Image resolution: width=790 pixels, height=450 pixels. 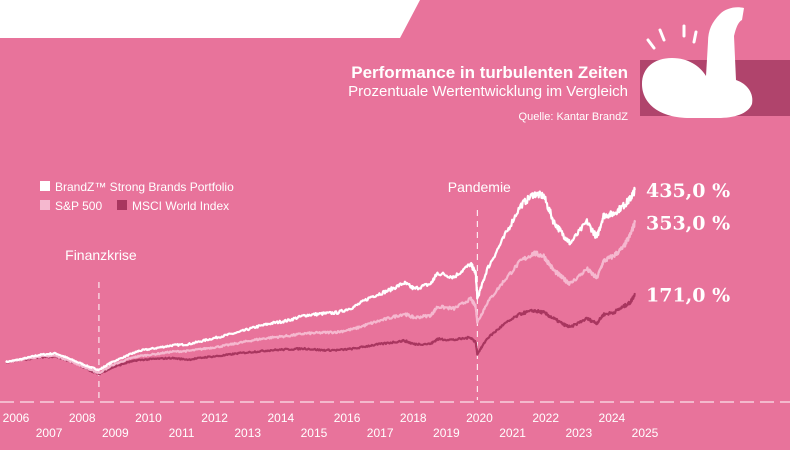 I want to click on chart-subtitle: Prozentuale Wertentwicklung im Vergleich, so click(x=488, y=91).